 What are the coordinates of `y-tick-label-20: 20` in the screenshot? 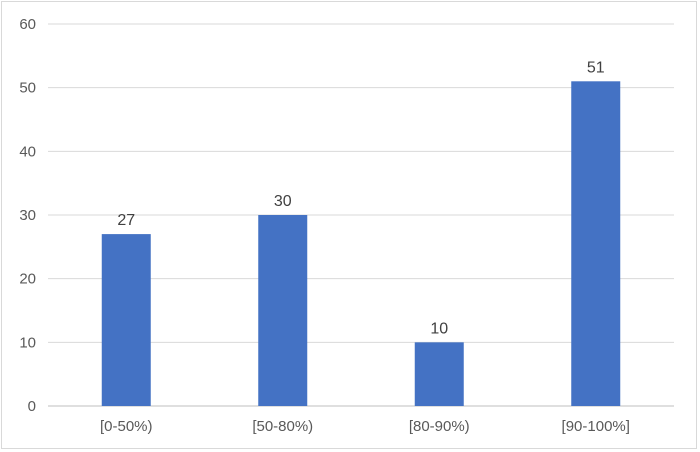 It's located at (27, 279).